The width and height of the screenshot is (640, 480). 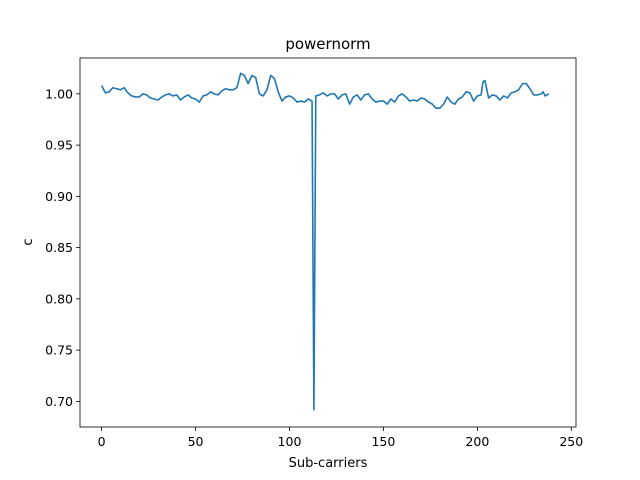 What do you see at coordinates (59, 93) in the screenshot?
I see `y-tick-label: 1.00` at bounding box center [59, 93].